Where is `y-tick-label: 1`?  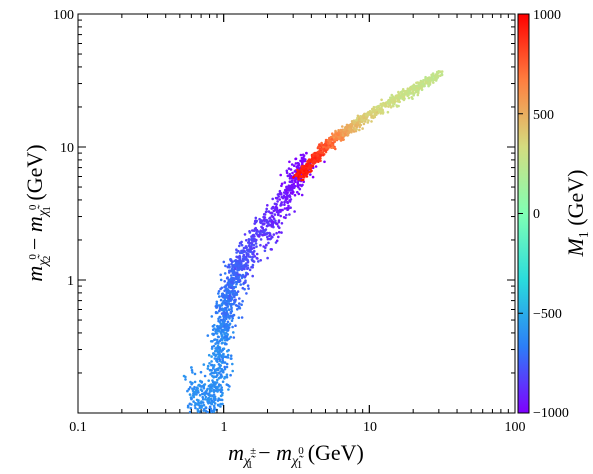 y-tick-label: 1 is located at coordinates (70, 281).